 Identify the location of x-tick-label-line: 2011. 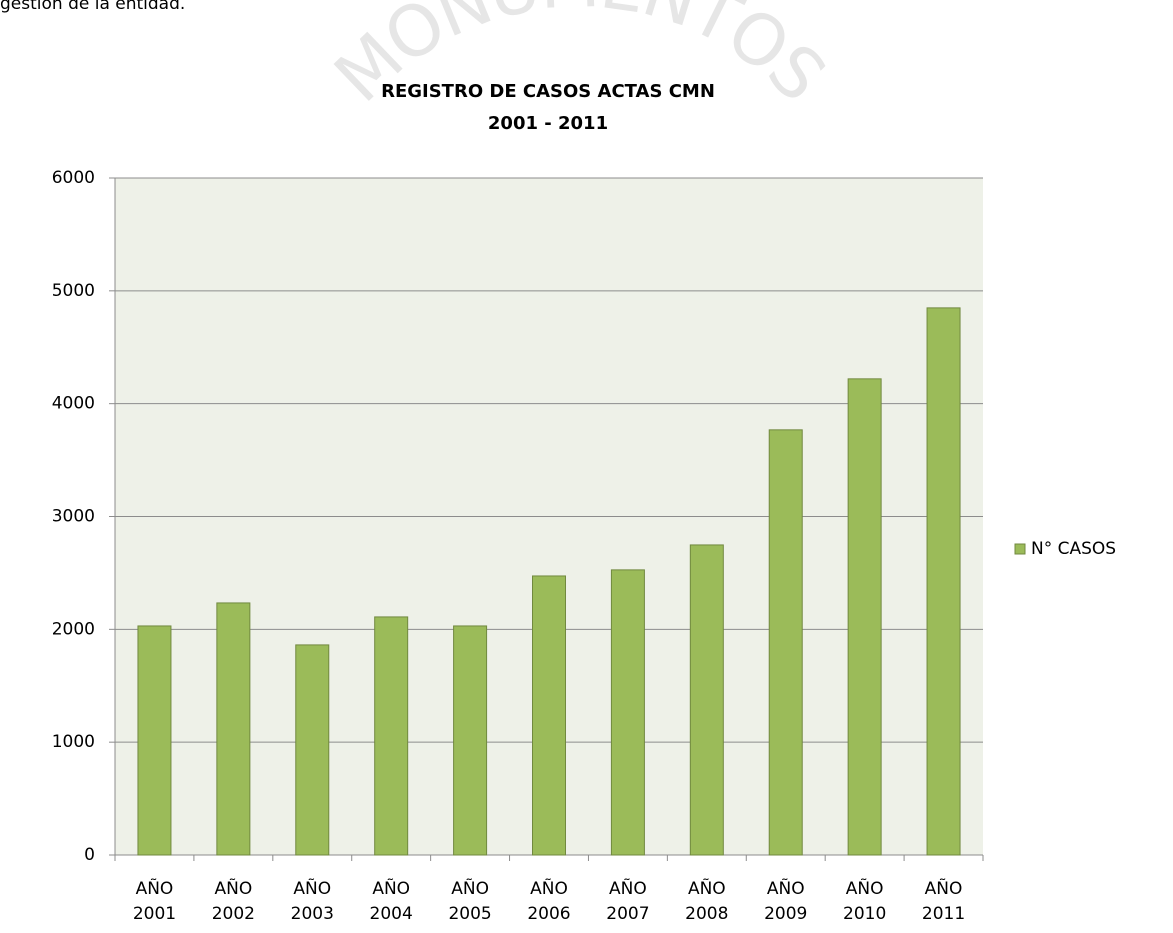
(943, 914).